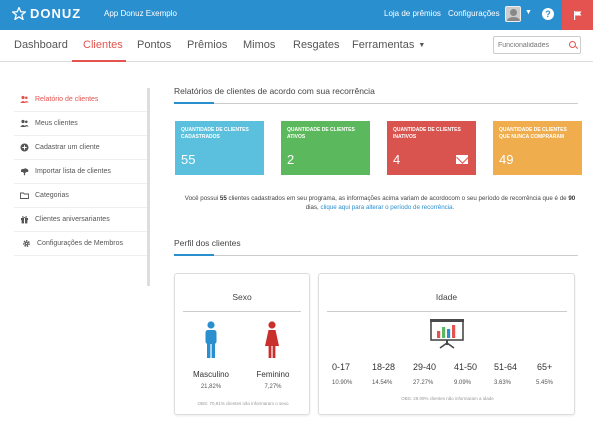 This screenshot has width=593, height=430. I want to click on panel-title: Idade, so click(446, 297).